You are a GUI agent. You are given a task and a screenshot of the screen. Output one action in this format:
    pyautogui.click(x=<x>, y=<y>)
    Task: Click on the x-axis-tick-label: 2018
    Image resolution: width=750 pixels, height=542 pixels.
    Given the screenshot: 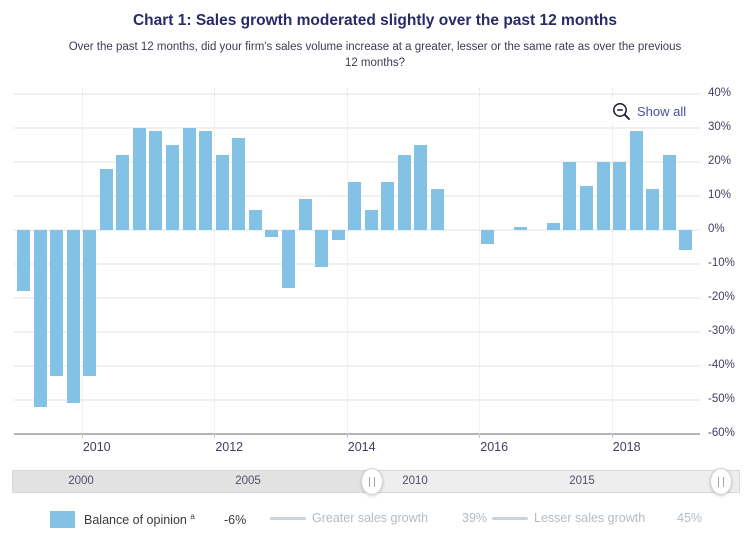 What is the action you would take?
    pyautogui.click(x=626, y=447)
    